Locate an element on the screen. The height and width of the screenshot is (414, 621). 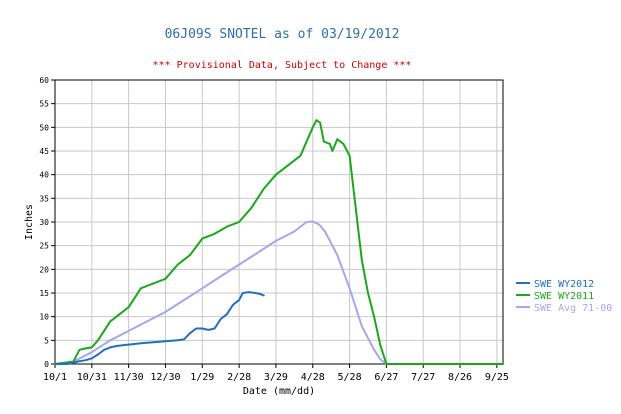
y-tick-label: 20 is located at coordinates (44, 269).